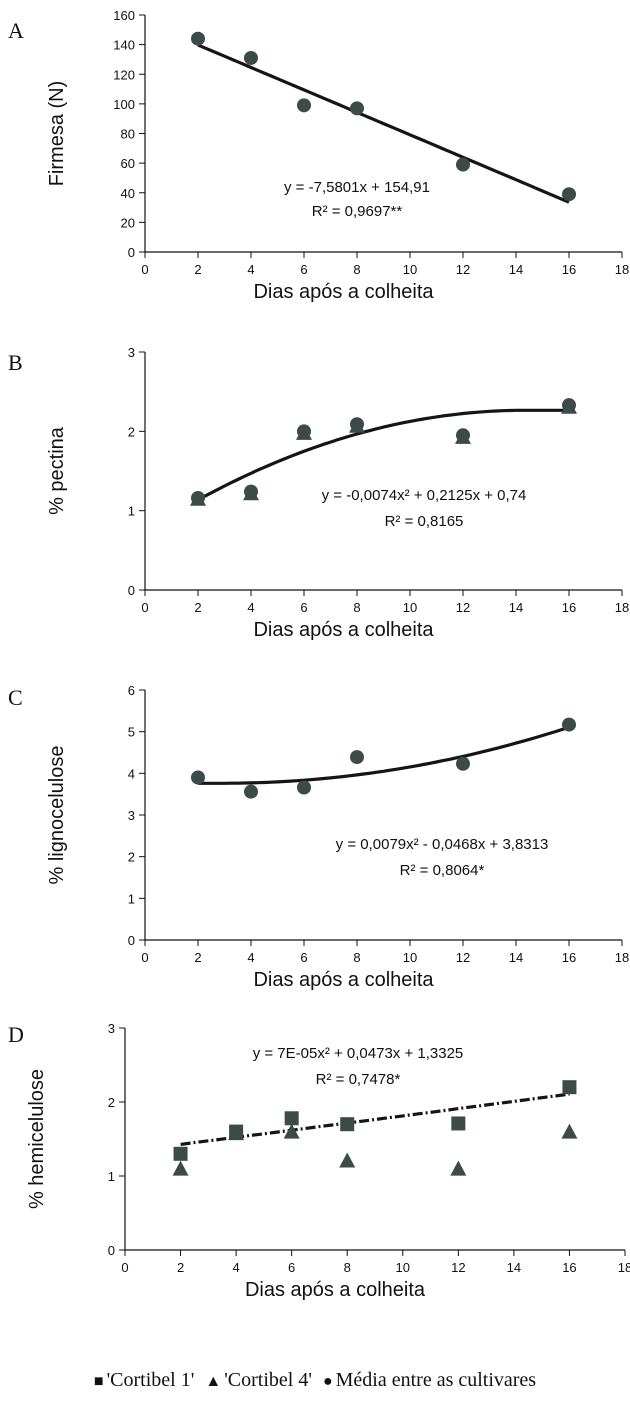 This screenshot has width=630, height=1405. Describe the element at coordinates (128, 134) in the screenshot. I see `y-tick-label: 80` at that location.